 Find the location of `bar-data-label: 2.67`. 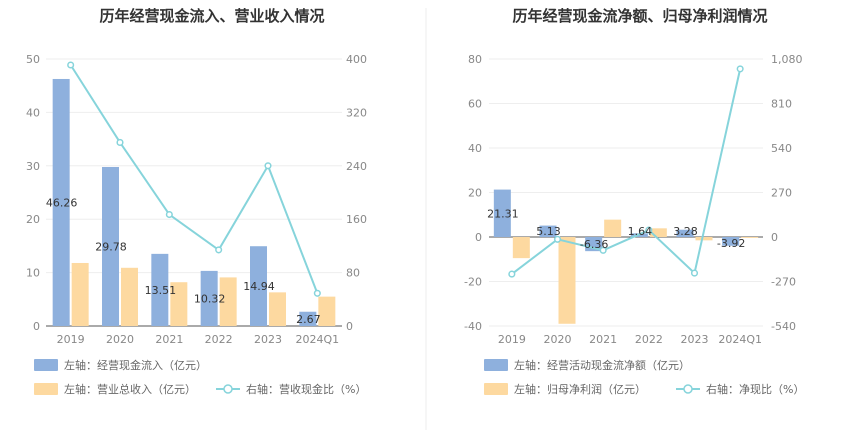

bar-data-label: 2.67 is located at coordinates (308, 319).